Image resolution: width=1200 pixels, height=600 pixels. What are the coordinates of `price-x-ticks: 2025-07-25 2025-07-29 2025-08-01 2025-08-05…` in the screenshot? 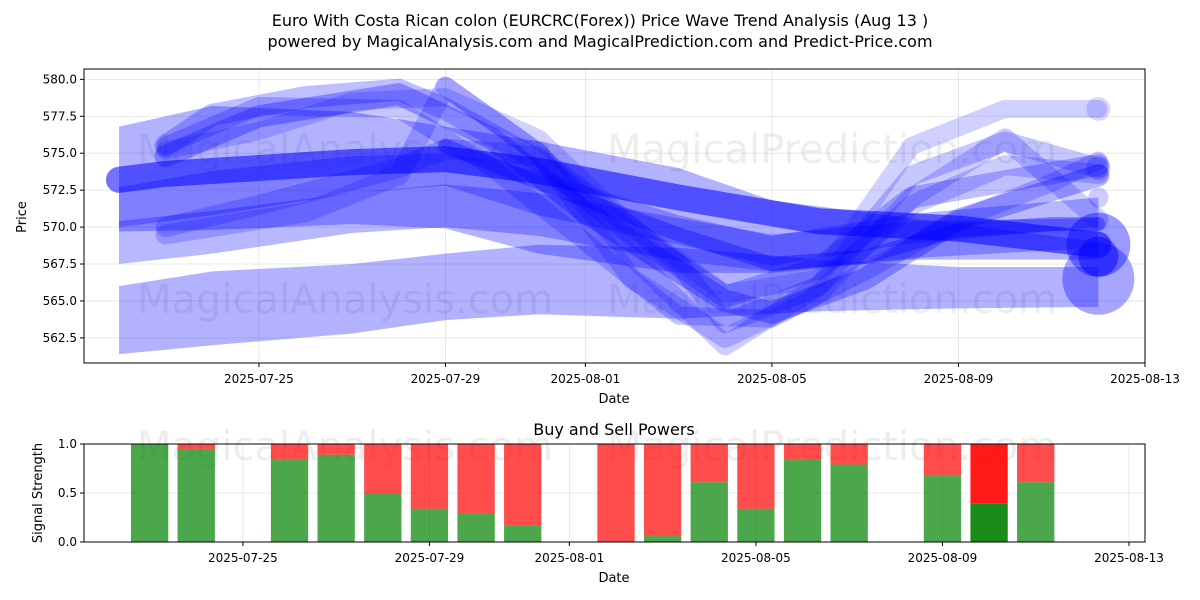 It's located at (702, 374).